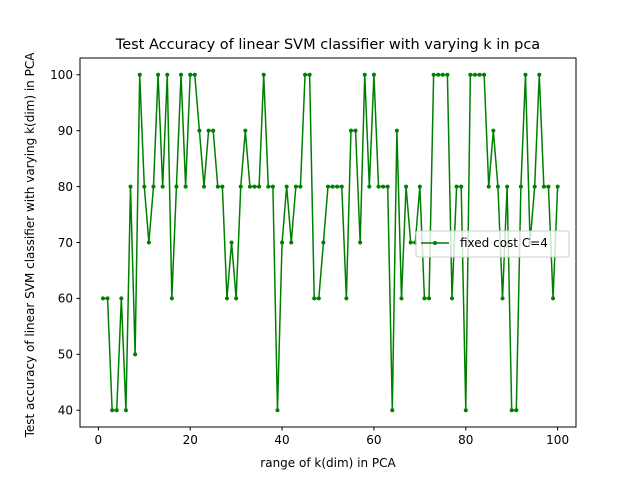 The image size is (640, 480). I want to click on x-axis-label: range of k(dim) in PCA, so click(328, 463).